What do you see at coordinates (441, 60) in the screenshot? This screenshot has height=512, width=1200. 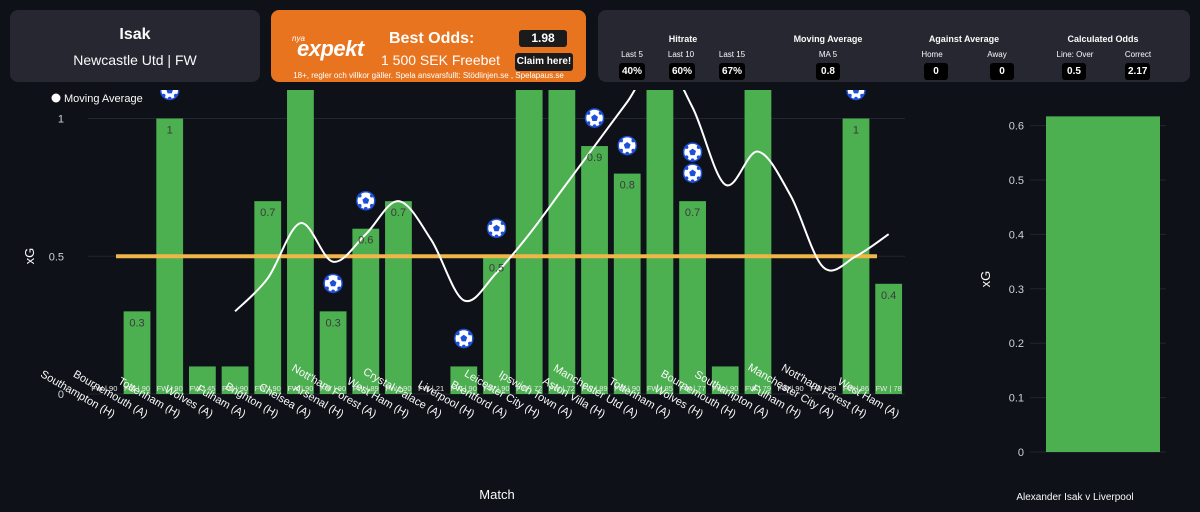 I see `freebet-text: 1 500 SEK Freebet` at bounding box center [441, 60].